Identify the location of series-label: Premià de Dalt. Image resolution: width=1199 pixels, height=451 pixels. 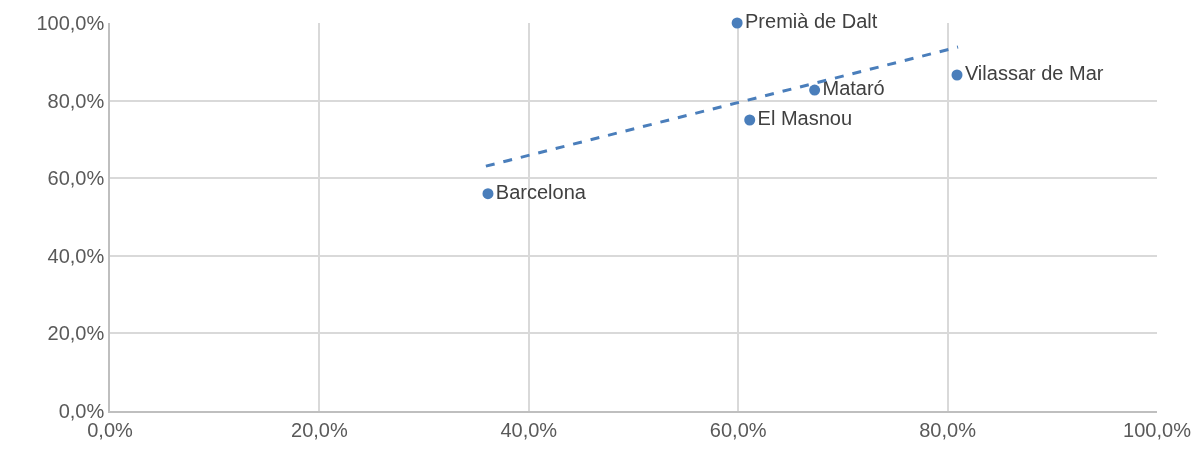
(811, 21).